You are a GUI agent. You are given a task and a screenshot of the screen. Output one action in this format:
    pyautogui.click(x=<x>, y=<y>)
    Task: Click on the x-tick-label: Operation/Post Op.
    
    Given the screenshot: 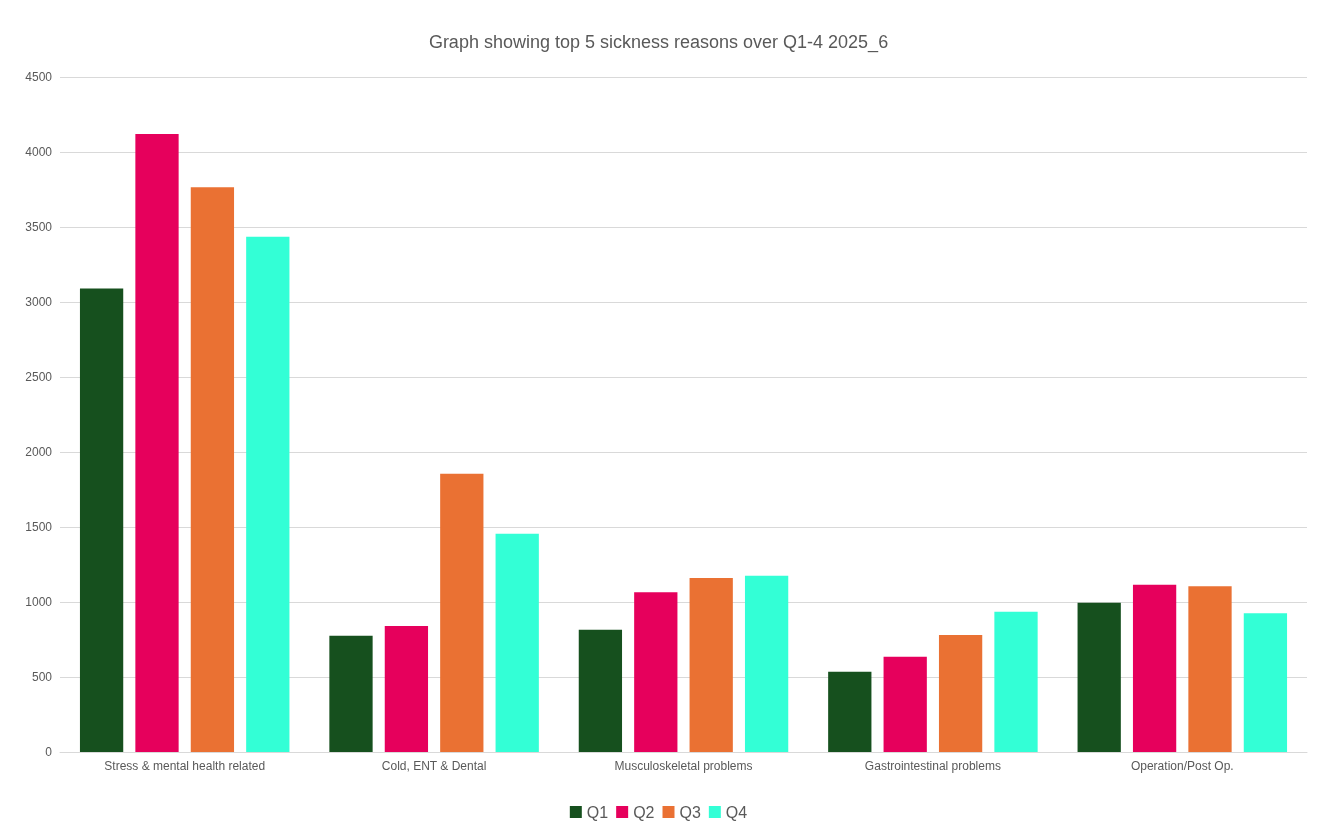 What is the action you would take?
    pyautogui.click(x=1182, y=766)
    